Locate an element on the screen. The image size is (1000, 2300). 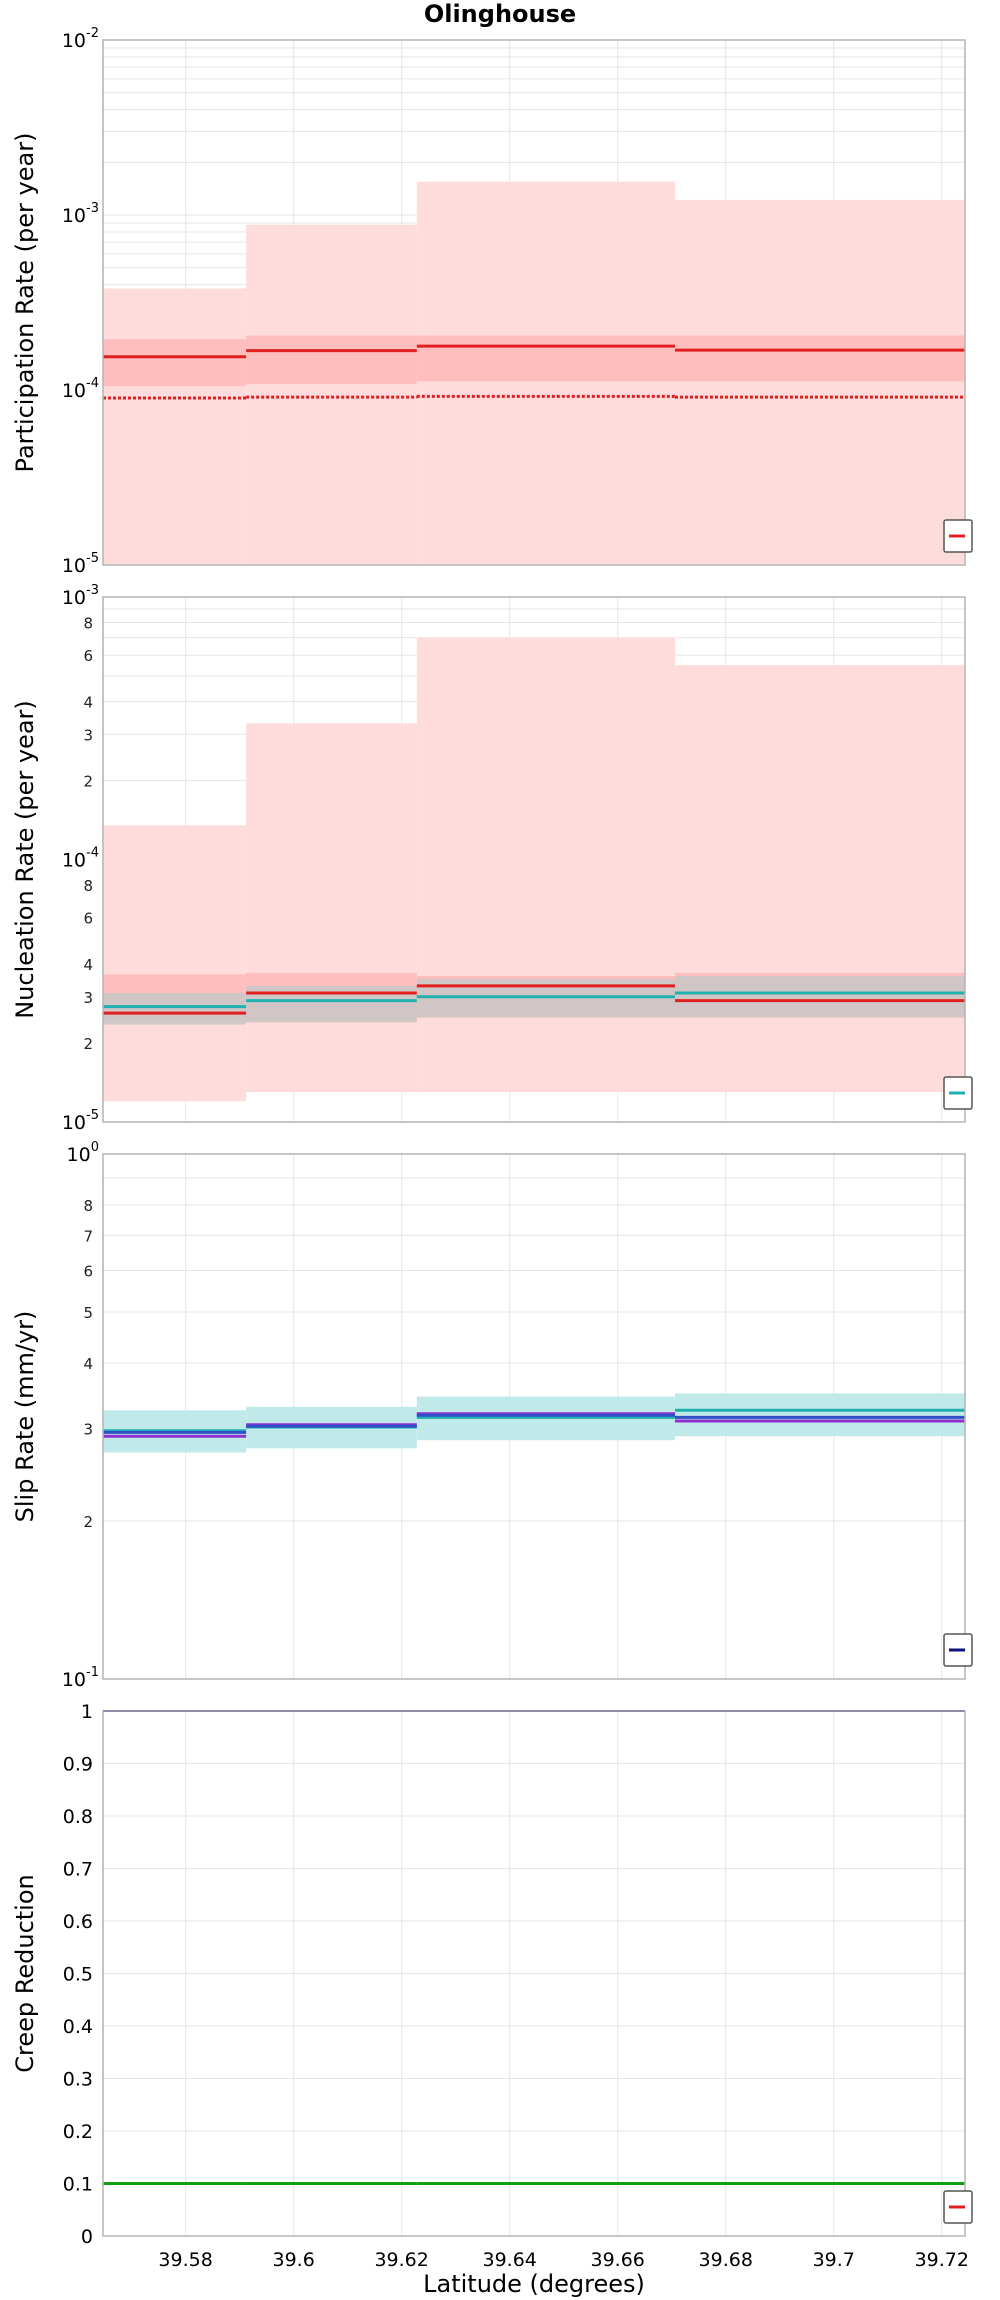
y-tick-exponent: -2 is located at coordinates (92, 33).